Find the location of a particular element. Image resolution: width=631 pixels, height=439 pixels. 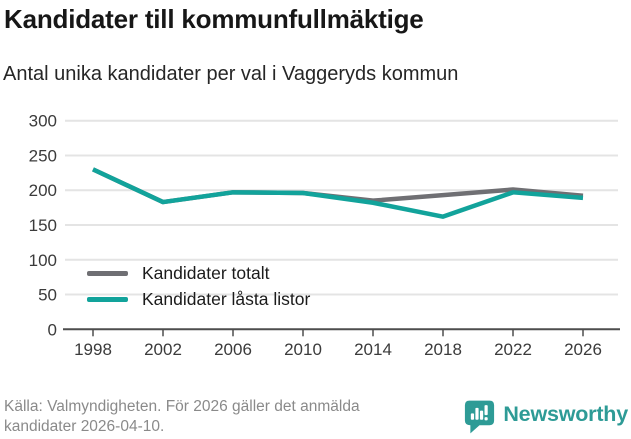

x-tick-label: 2014 is located at coordinates (373, 349).